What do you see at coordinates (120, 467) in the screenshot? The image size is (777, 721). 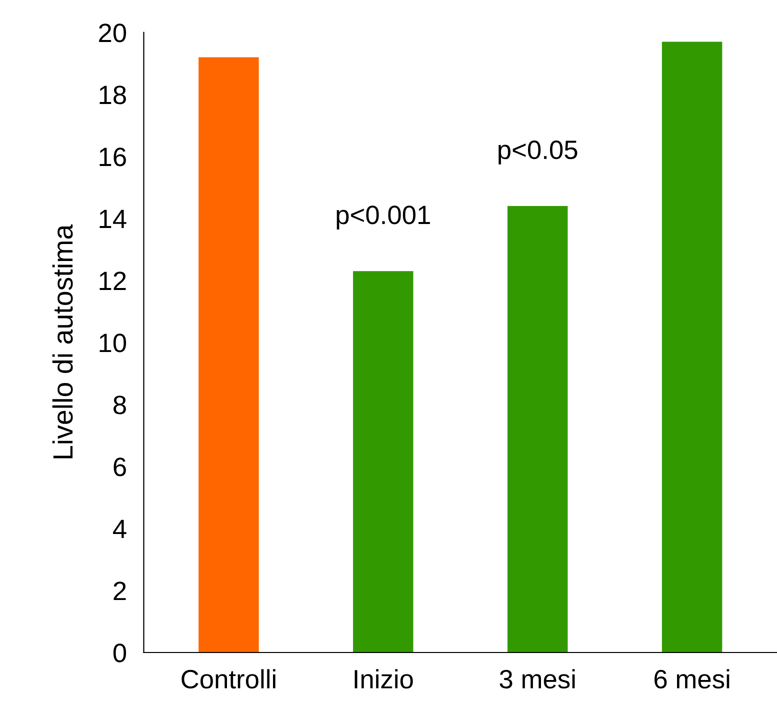 I see `y-tick-label: 6` at bounding box center [120, 467].